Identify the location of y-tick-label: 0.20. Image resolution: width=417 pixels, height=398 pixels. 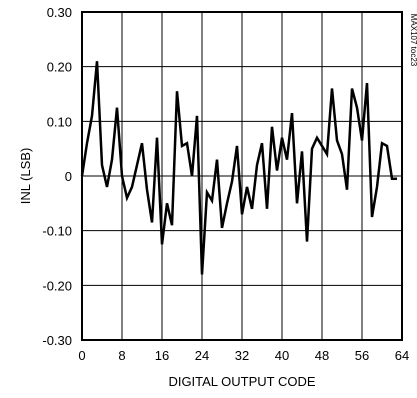
(59, 67).